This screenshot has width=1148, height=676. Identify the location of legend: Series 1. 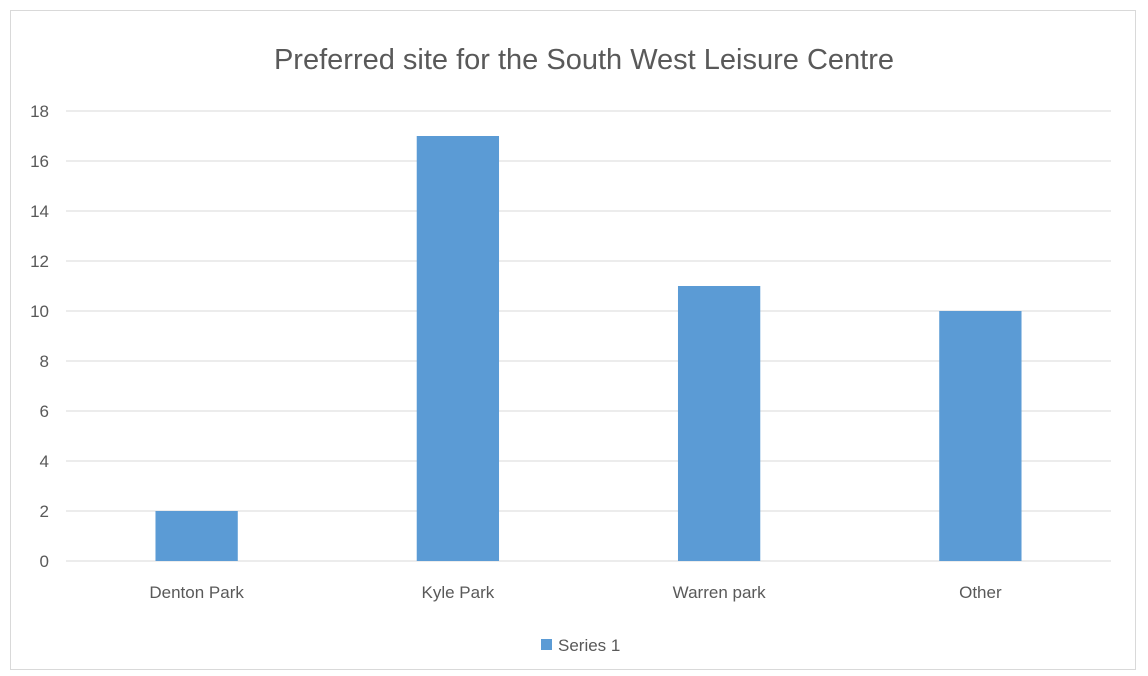
(580, 645).